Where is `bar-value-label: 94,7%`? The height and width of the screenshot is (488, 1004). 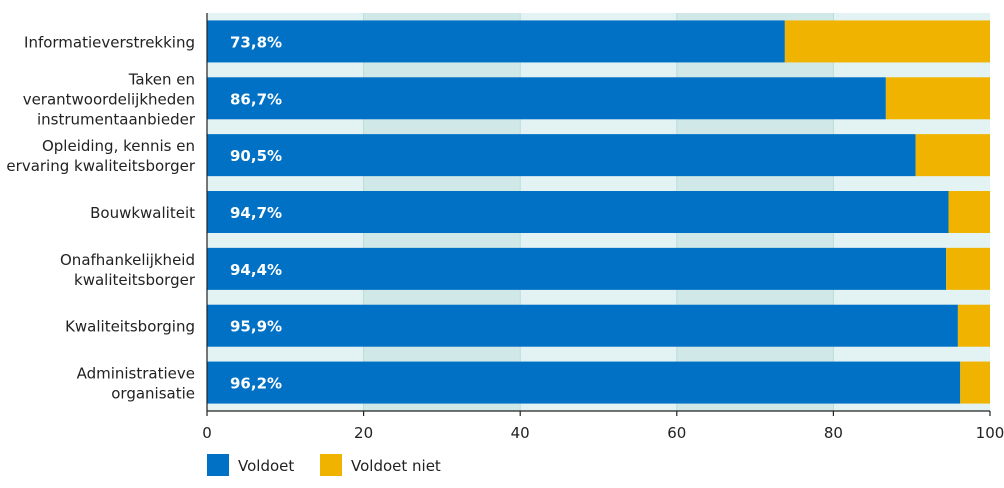 bar-value-label: 94,7% is located at coordinates (256, 213).